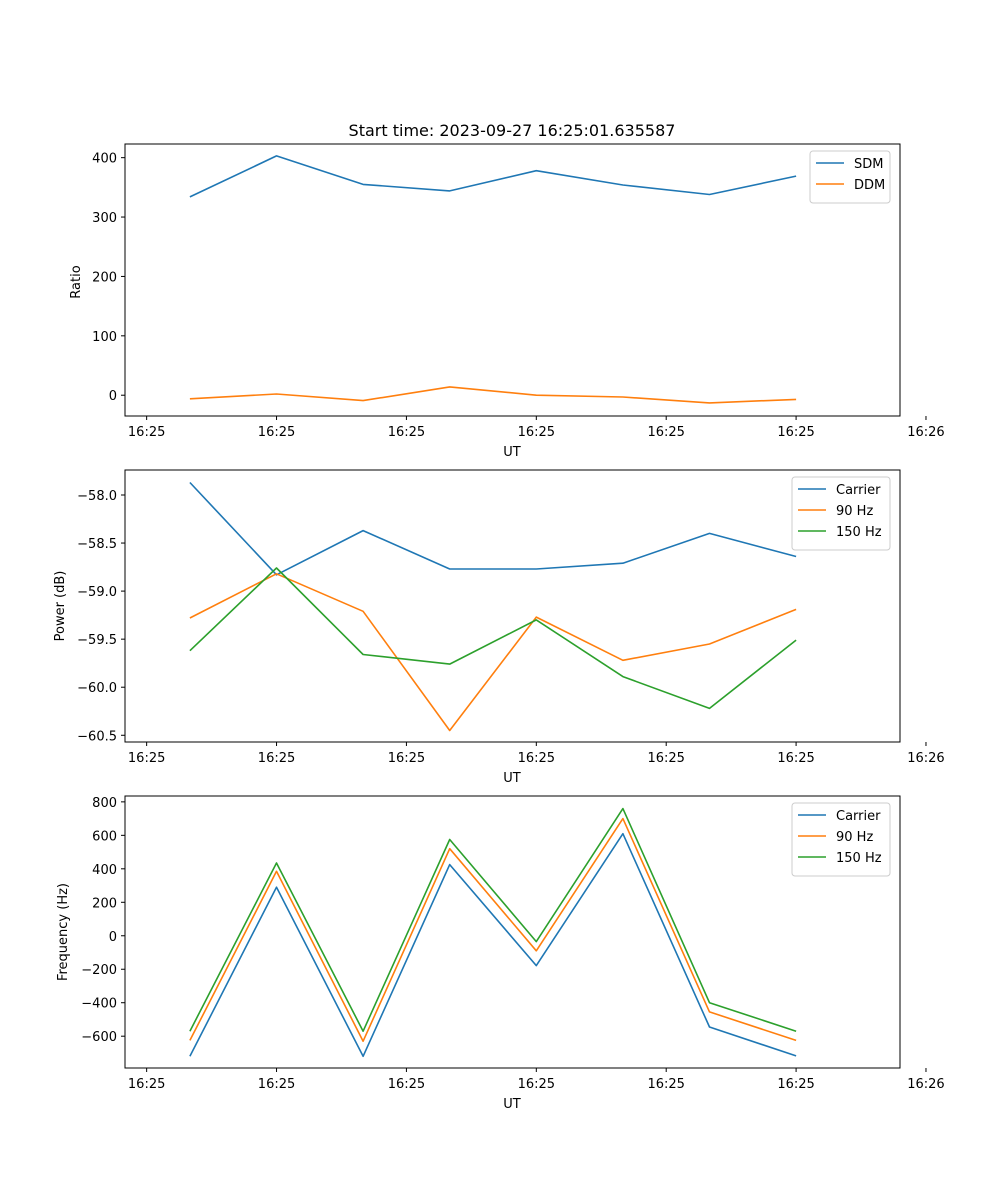  What do you see at coordinates (97, 496) in the screenshot?
I see `y-tick-label: −58.0` at bounding box center [97, 496].